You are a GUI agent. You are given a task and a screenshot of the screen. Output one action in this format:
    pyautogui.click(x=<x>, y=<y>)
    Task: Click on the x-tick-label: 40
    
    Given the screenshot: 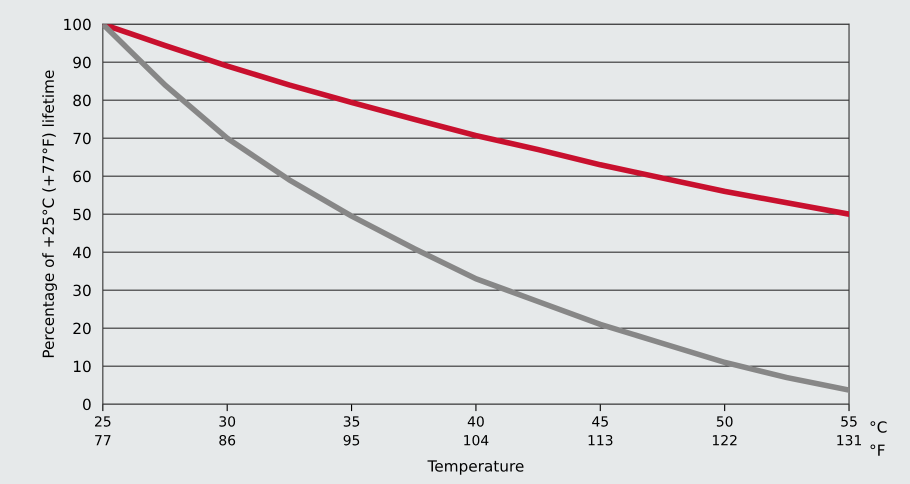 What is the action you would take?
    pyautogui.click(x=476, y=421)
    